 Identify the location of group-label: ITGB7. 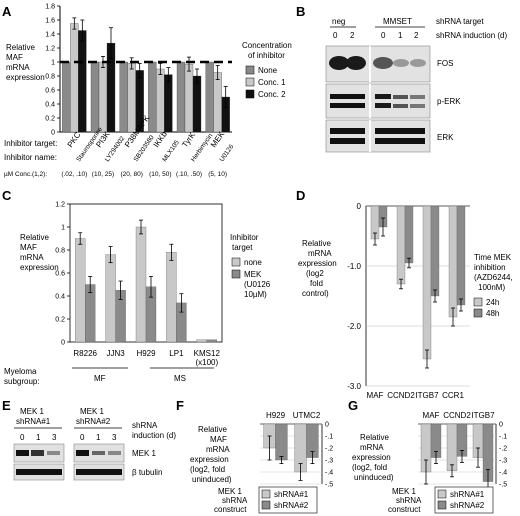
(483, 415).